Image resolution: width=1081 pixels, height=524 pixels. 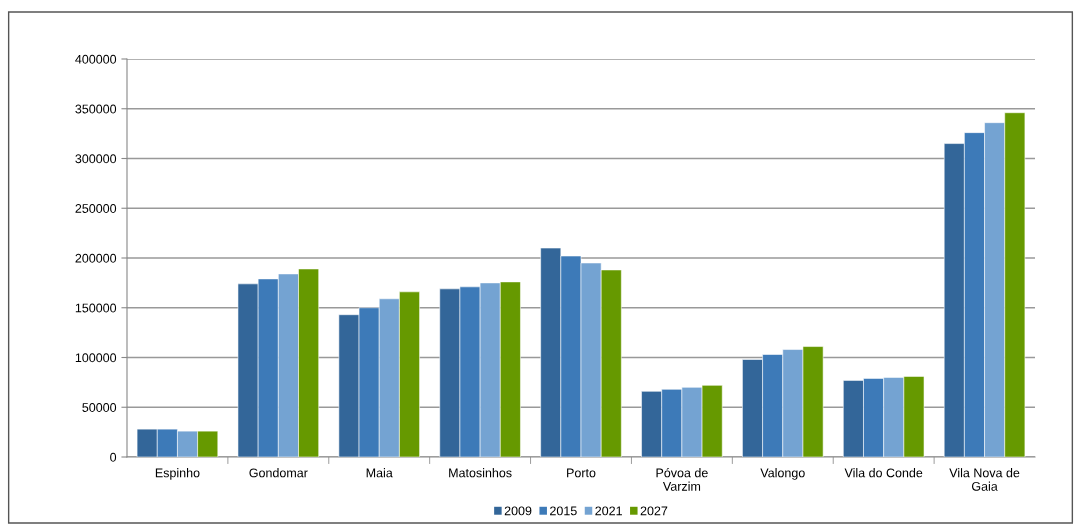 I want to click on y-tick-label: 100000, so click(x=96, y=358).